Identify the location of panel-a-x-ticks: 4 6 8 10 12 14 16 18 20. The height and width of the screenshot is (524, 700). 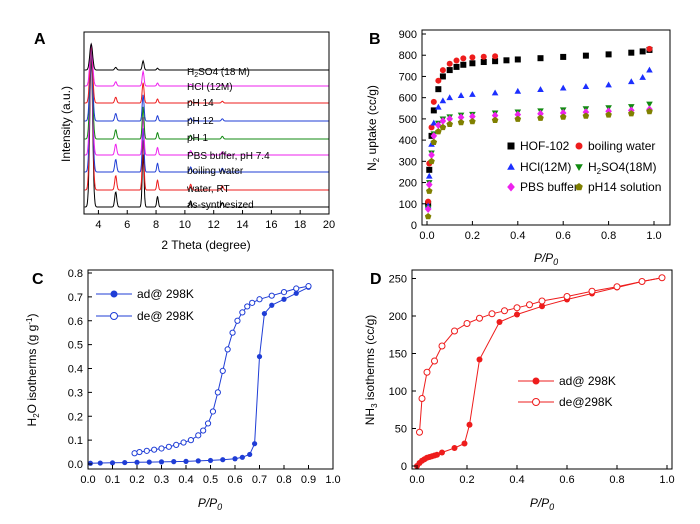
(215, 220).